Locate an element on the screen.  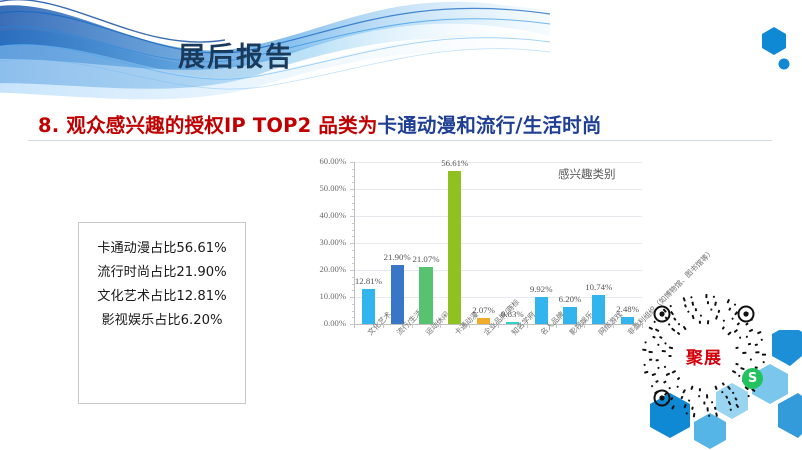
hexagon-decoration-top-right is located at coordinates (776, 48).